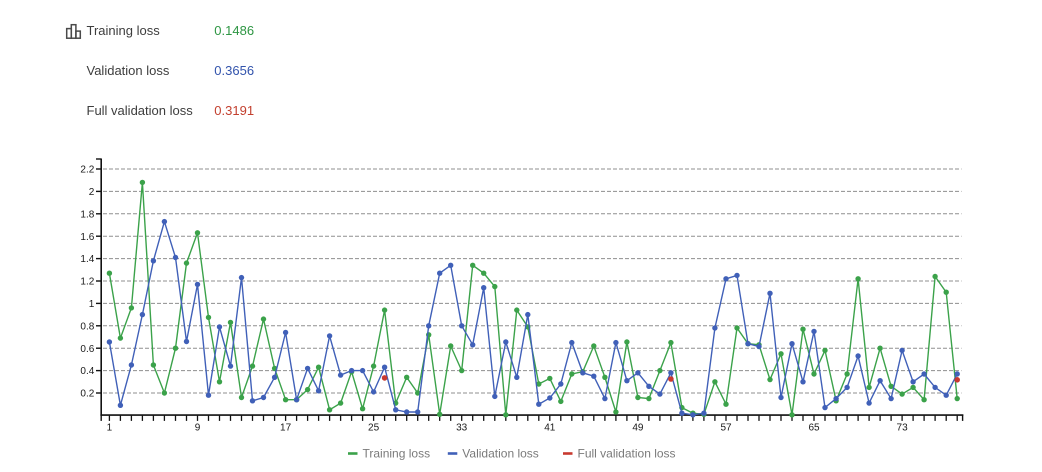 The width and height of the screenshot is (1042, 472). What do you see at coordinates (726, 427) in the screenshot?
I see `svg-text: 57` at bounding box center [726, 427].